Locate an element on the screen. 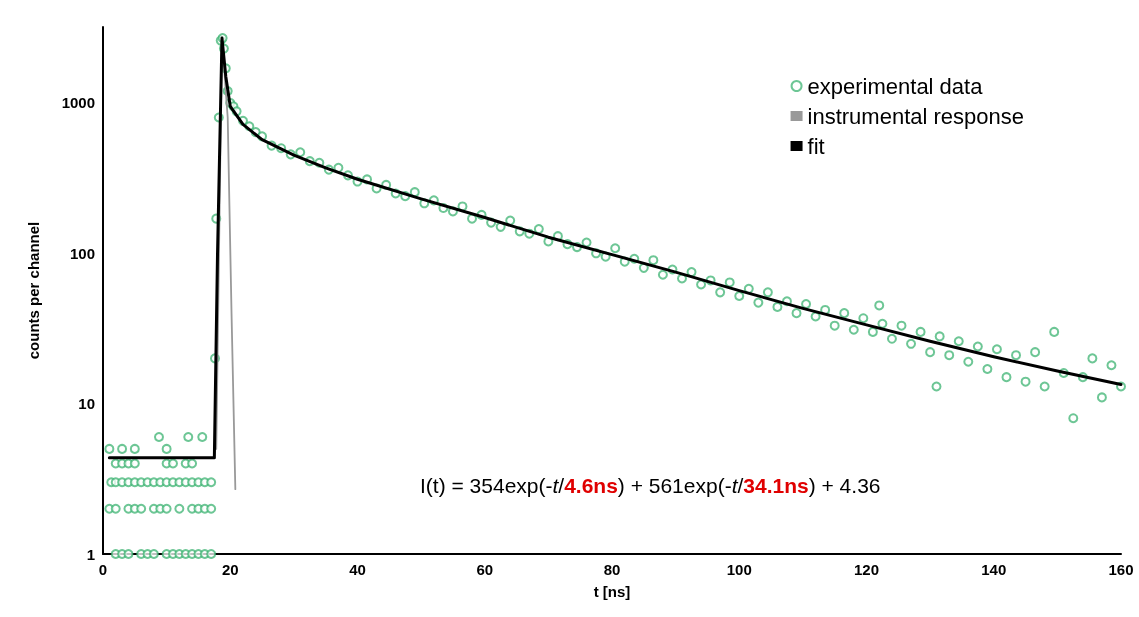 The height and width of the screenshot is (617, 1139). x-tick-label: 40 is located at coordinates (357, 569).